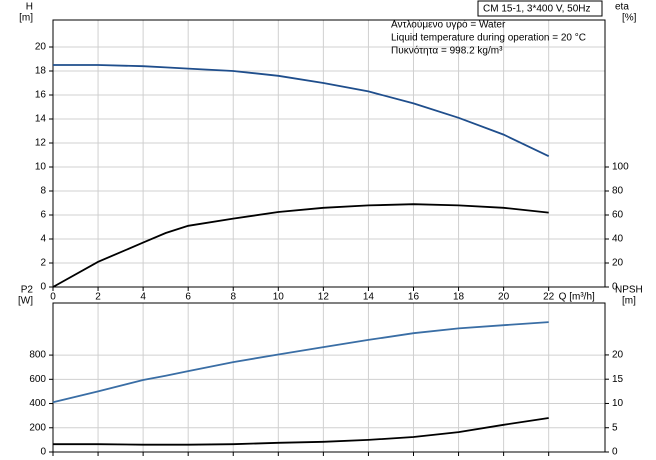  What do you see at coordinates (414, 297) in the screenshot?
I see `x-tick-label: 16` at bounding box center [414, 297].